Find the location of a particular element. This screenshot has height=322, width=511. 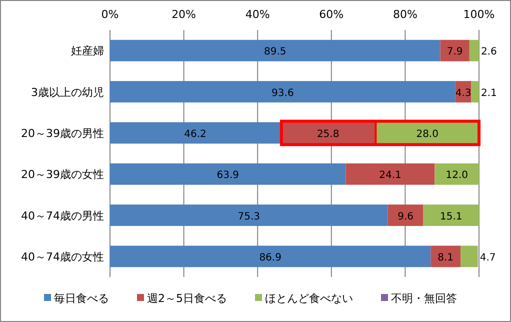

y-tick-label: 20～39歳の女性 is located at coordinates (62, 175).